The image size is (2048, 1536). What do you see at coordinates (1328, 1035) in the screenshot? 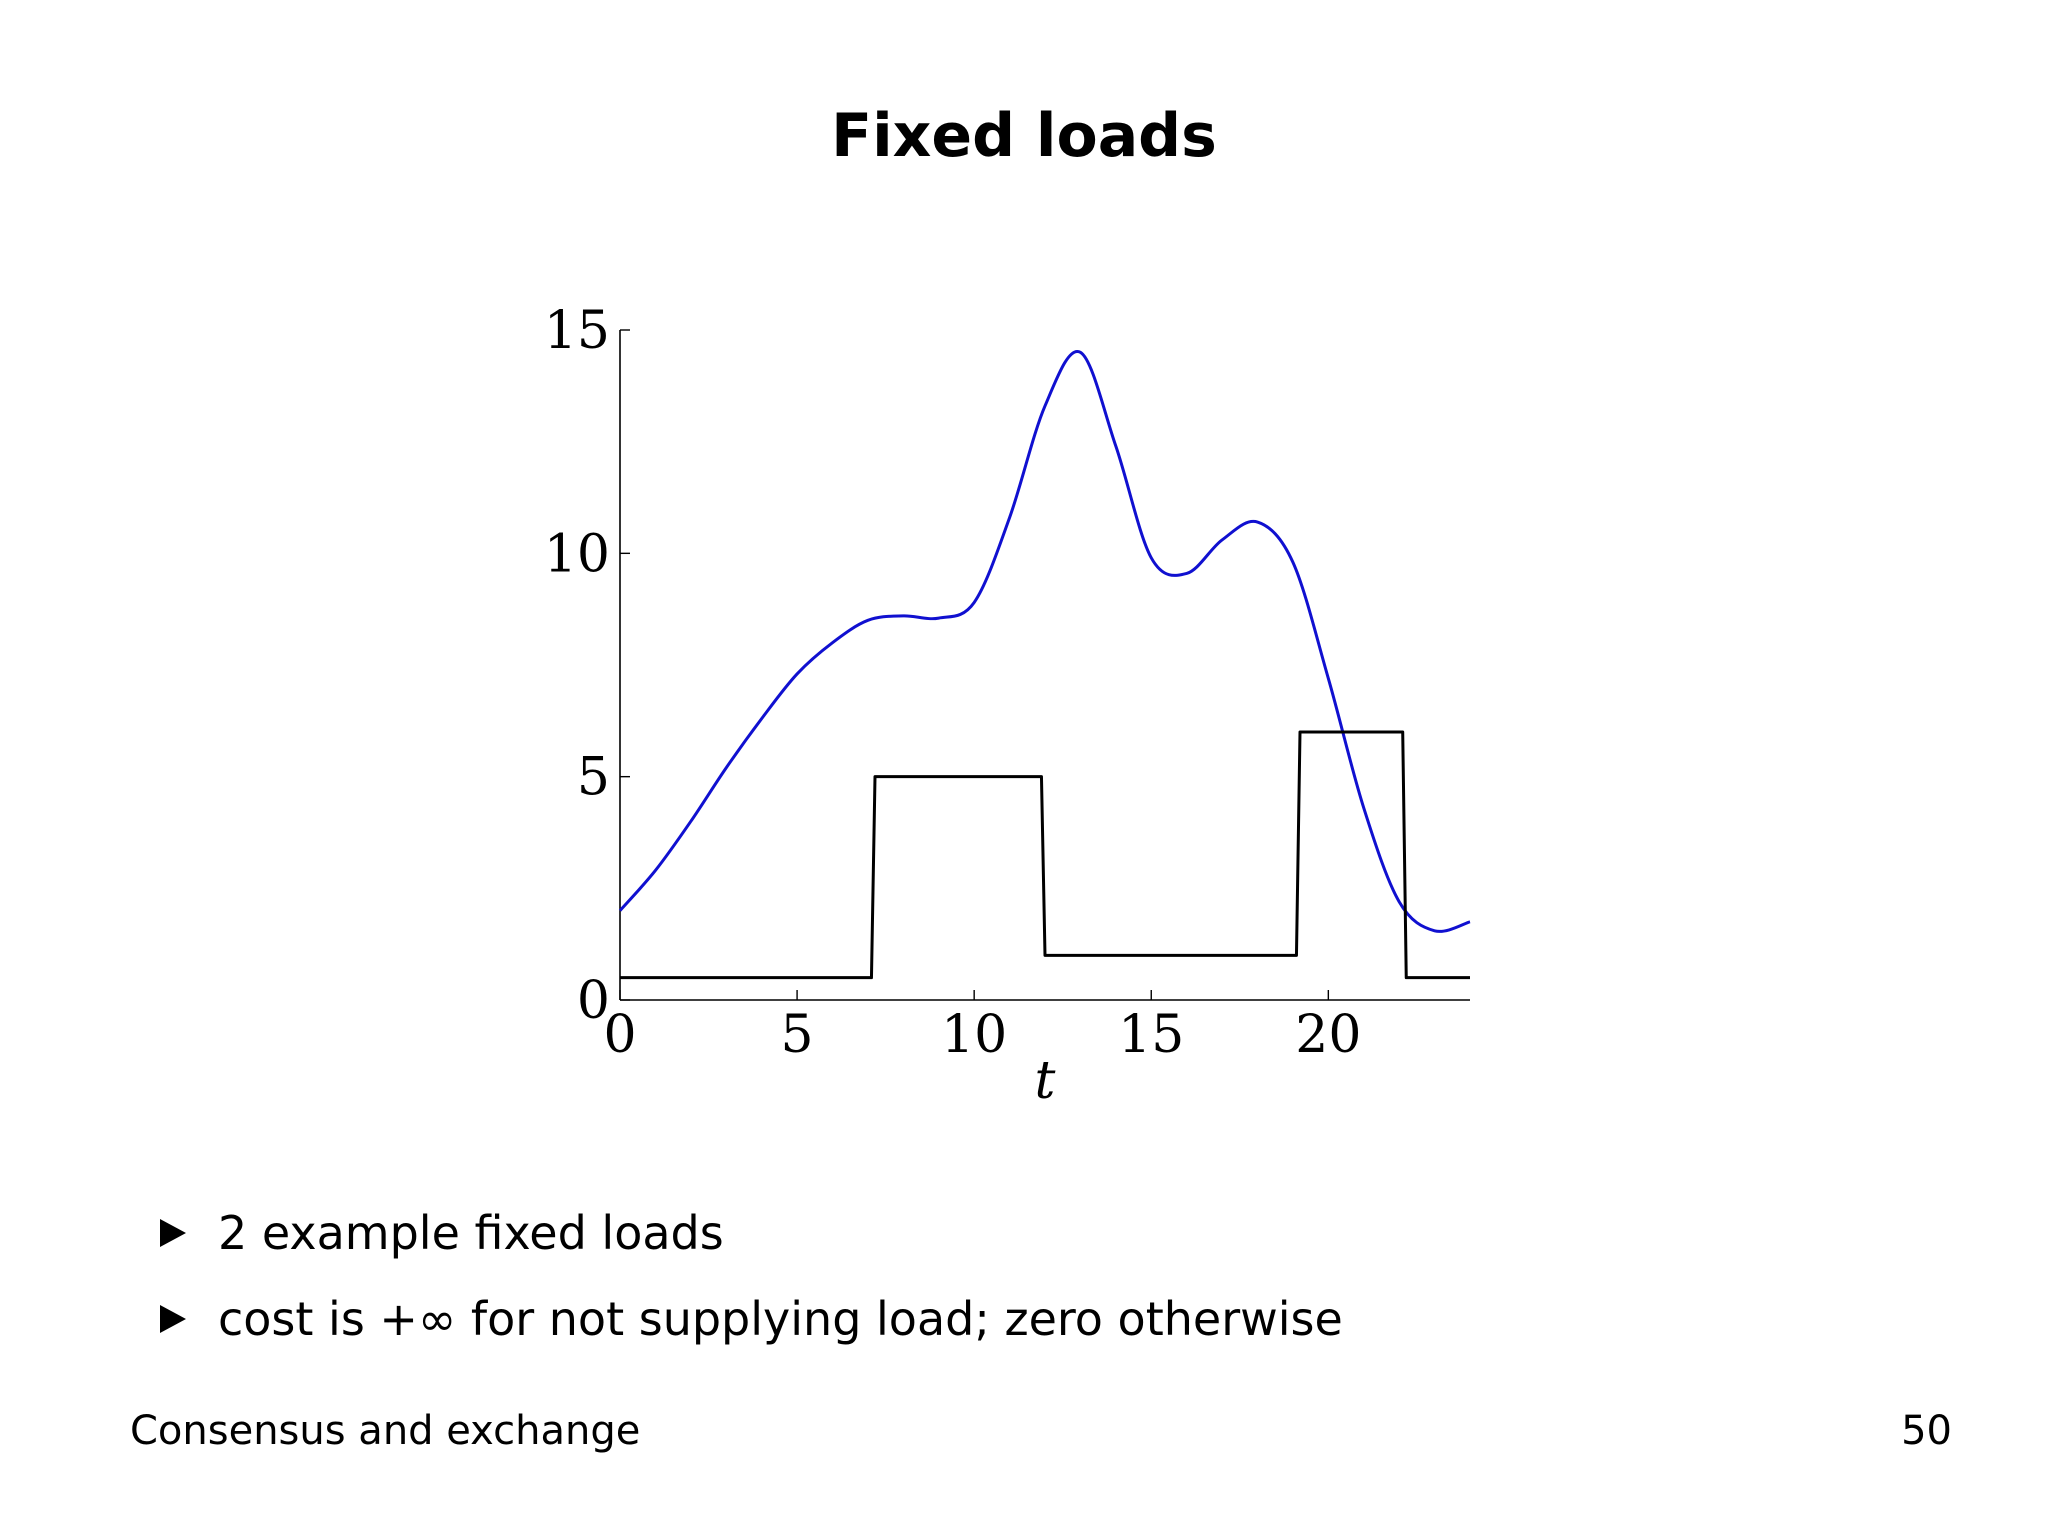
I see `x-tick-label: 20` at bounding box center [1328, 1035].